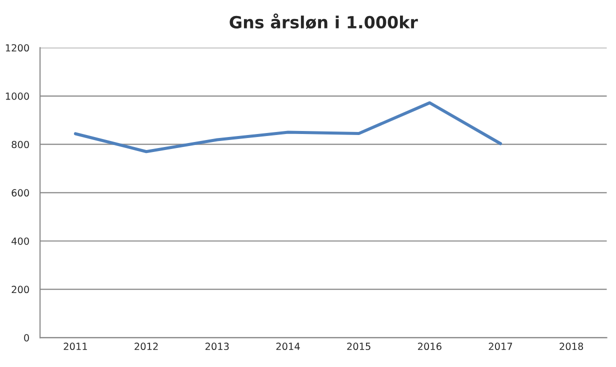 The width and height of the screenshot is (616, 367). What do you see at coordinates (146, 346) in the screenshot?
I see `x-tick-label: 2012` at bounding box center [146, 346].